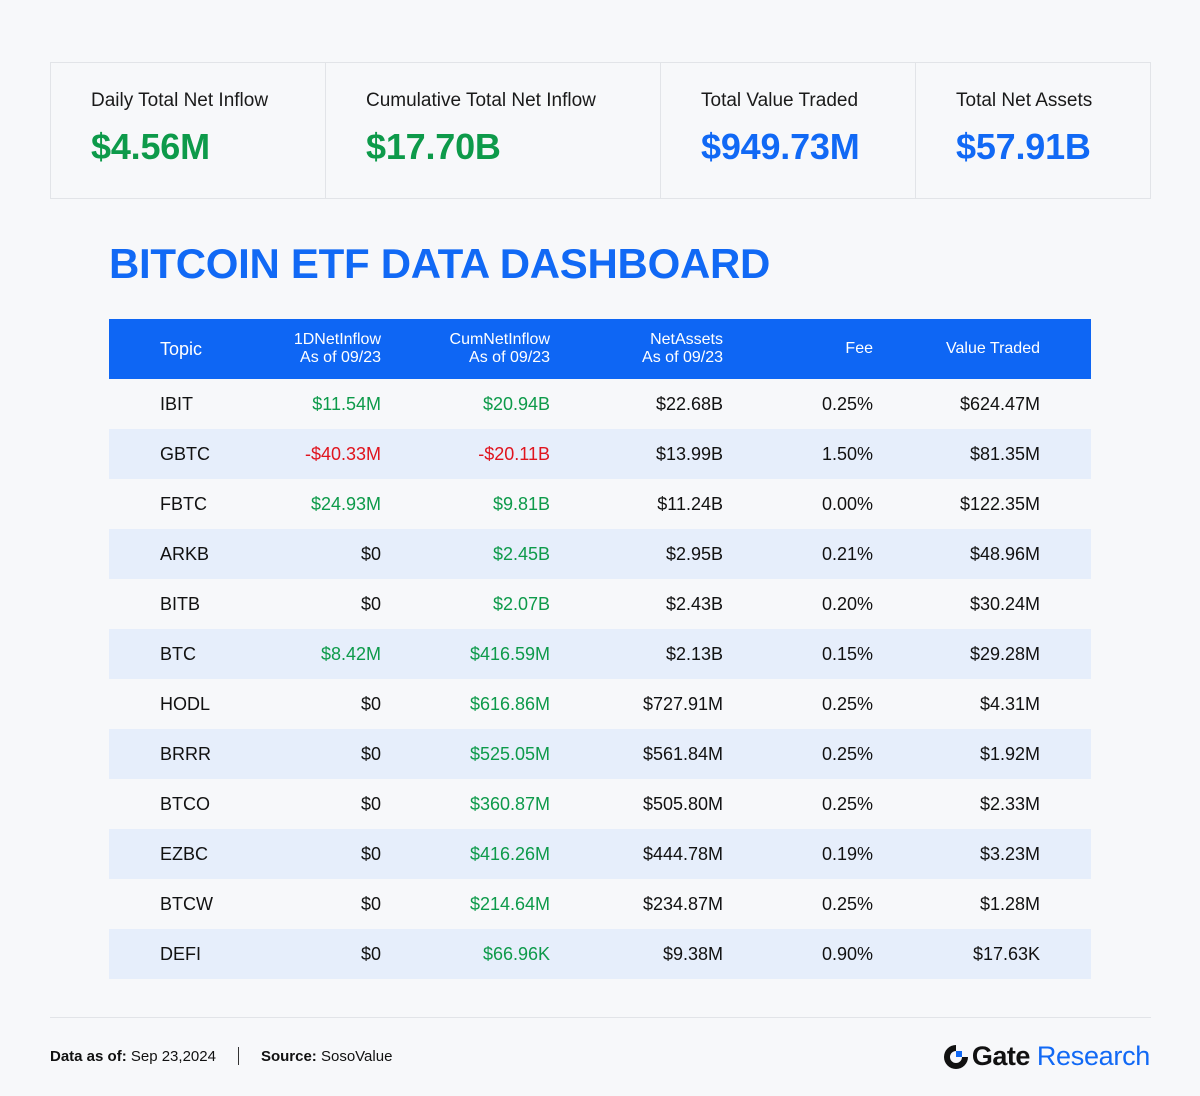 This screenshot has height=1096, width=1200. Describe the element at coordinates (1009, 803) in the screenshot. I see `cell-value-traded: $2.33M` at that location.